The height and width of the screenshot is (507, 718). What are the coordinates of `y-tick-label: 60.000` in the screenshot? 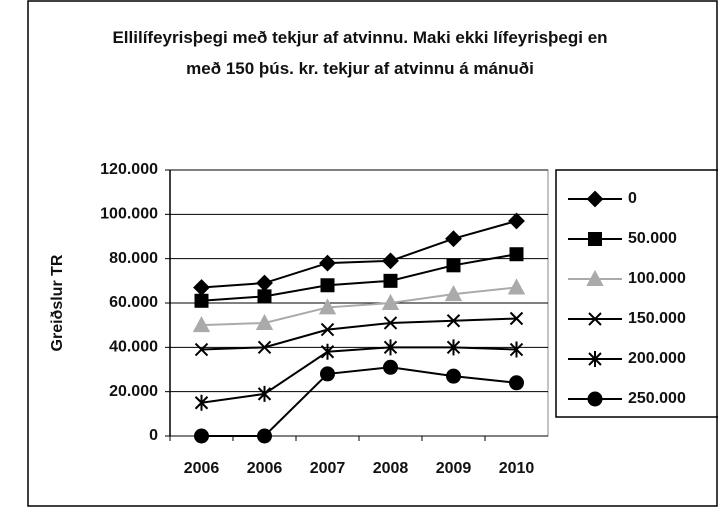 It's located at (133, 302).